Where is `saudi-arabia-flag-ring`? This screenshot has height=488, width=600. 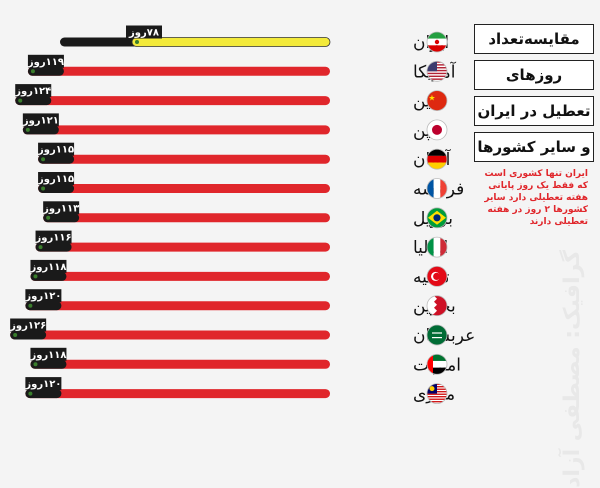 saudi-arabia-flag-ring is located at coordinates (437, 335).